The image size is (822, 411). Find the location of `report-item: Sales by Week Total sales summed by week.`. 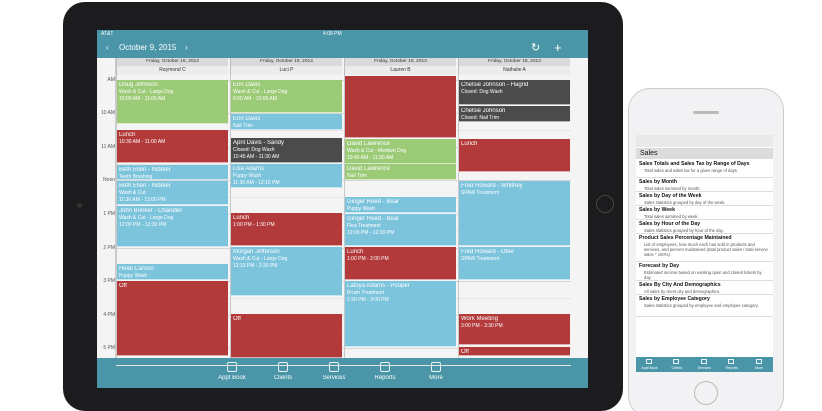

report-item: Sales by Week Total sales summed by week. is located at coordinates (704, 213).